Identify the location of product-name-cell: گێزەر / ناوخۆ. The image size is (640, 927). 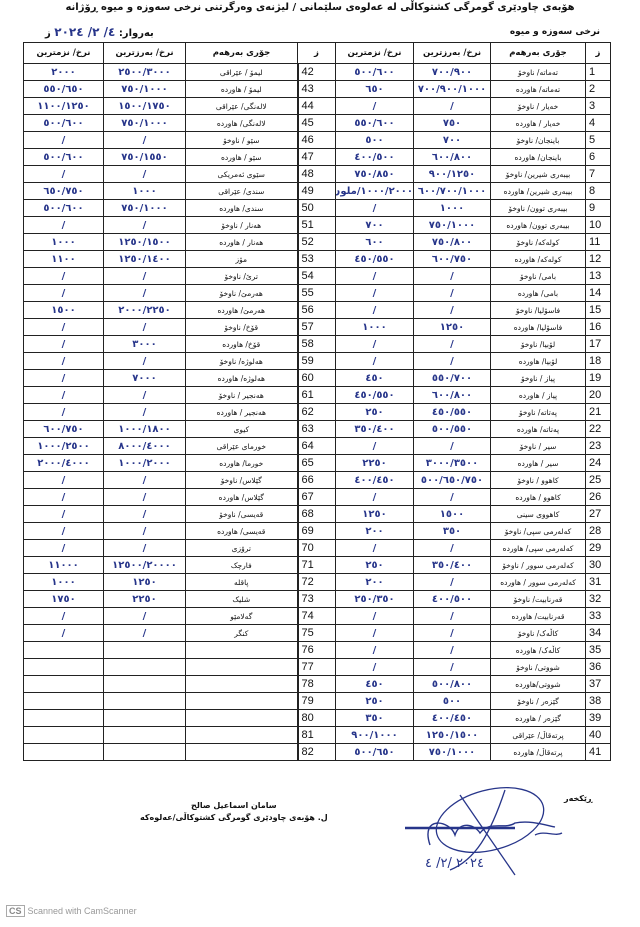
(538, 701).